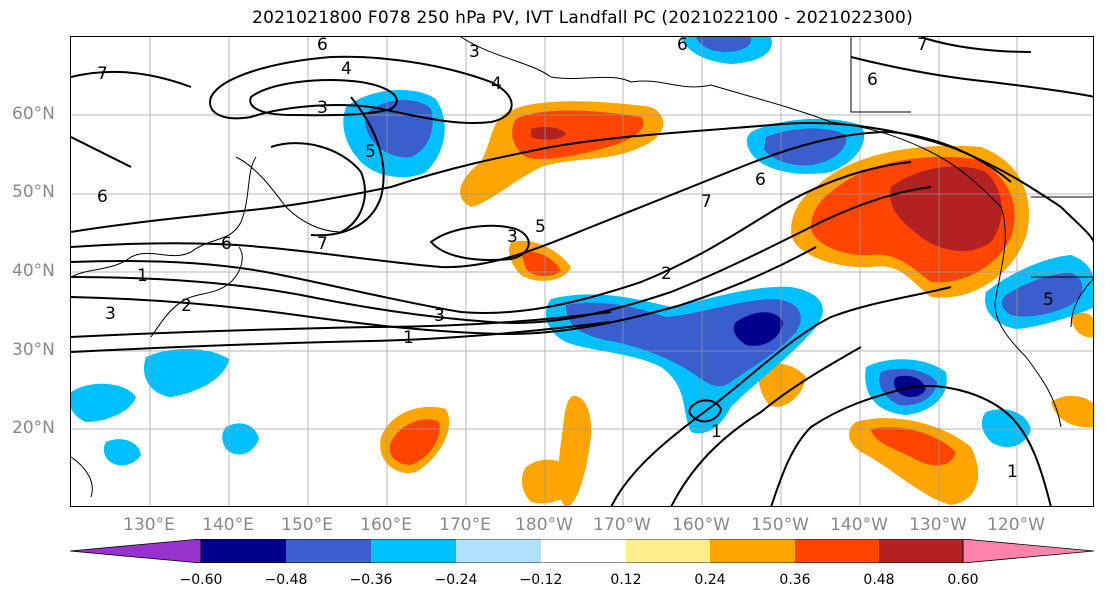  Describe the element at coordinates (33, 350) in the screenshot. I see `lat-label: 30°N` at that location.